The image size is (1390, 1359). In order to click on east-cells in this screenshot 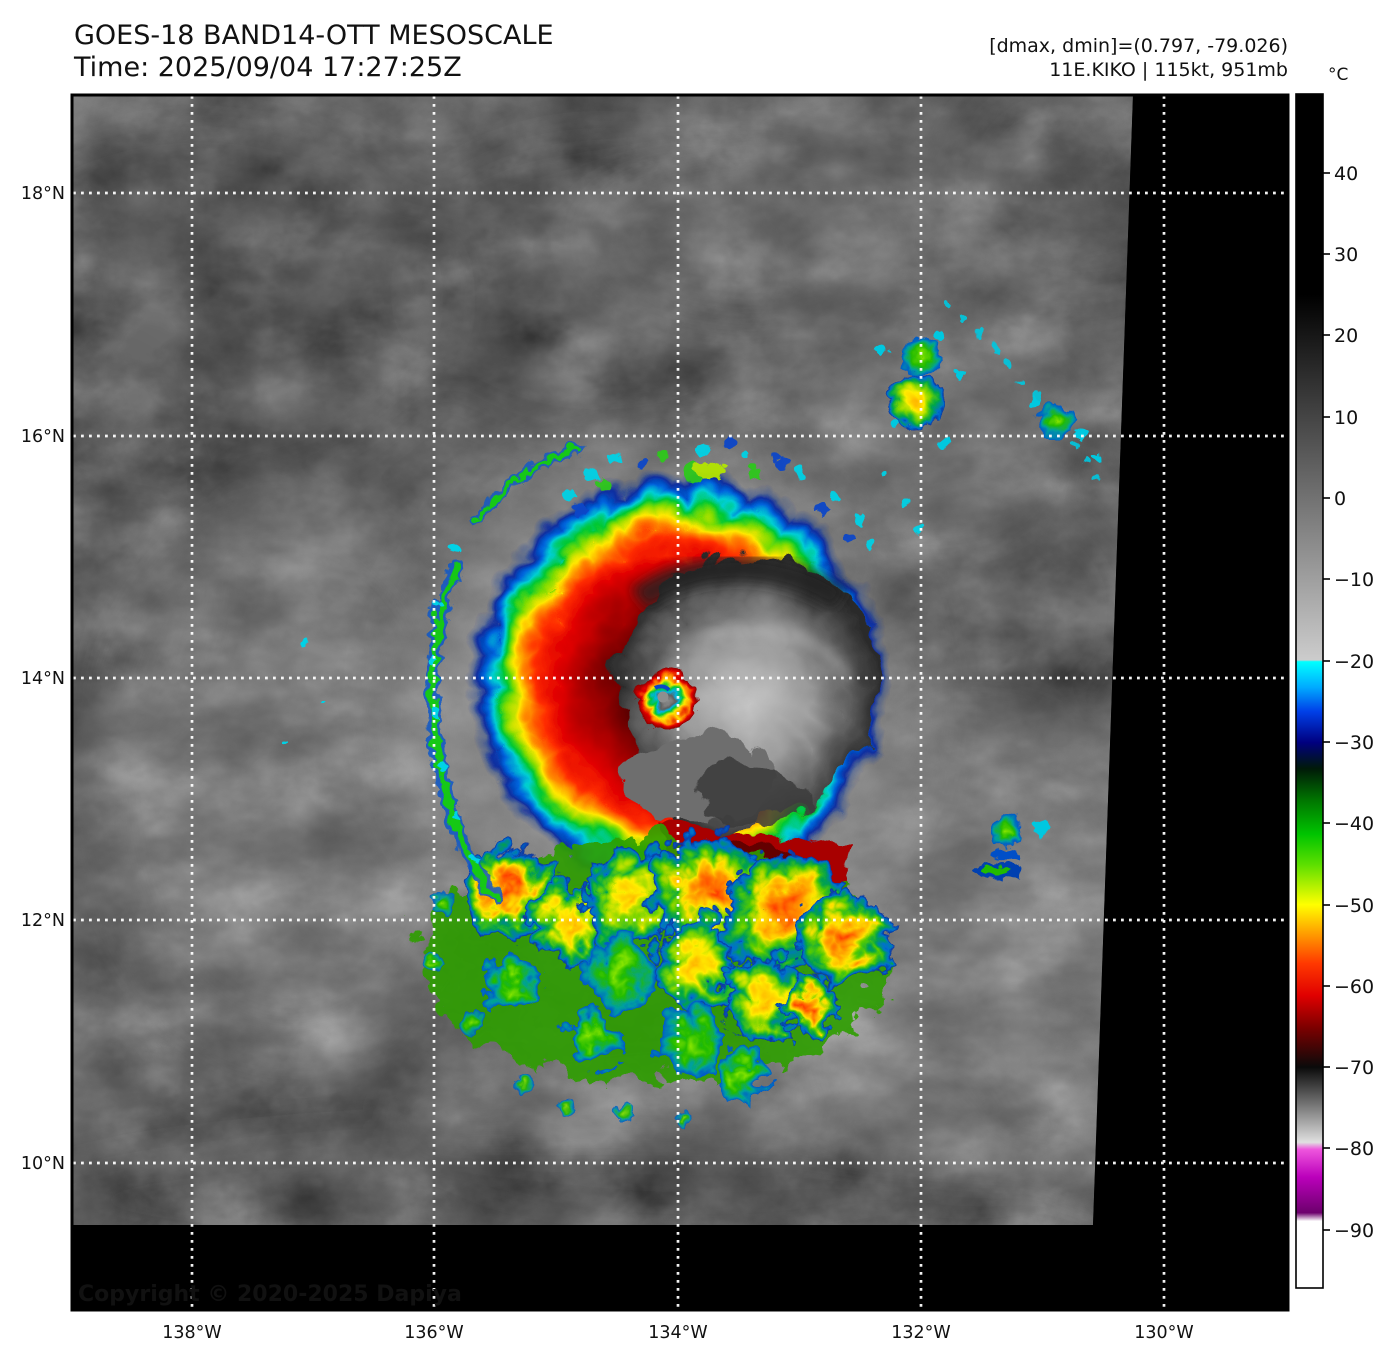, I will do `click(1007, 843)`.